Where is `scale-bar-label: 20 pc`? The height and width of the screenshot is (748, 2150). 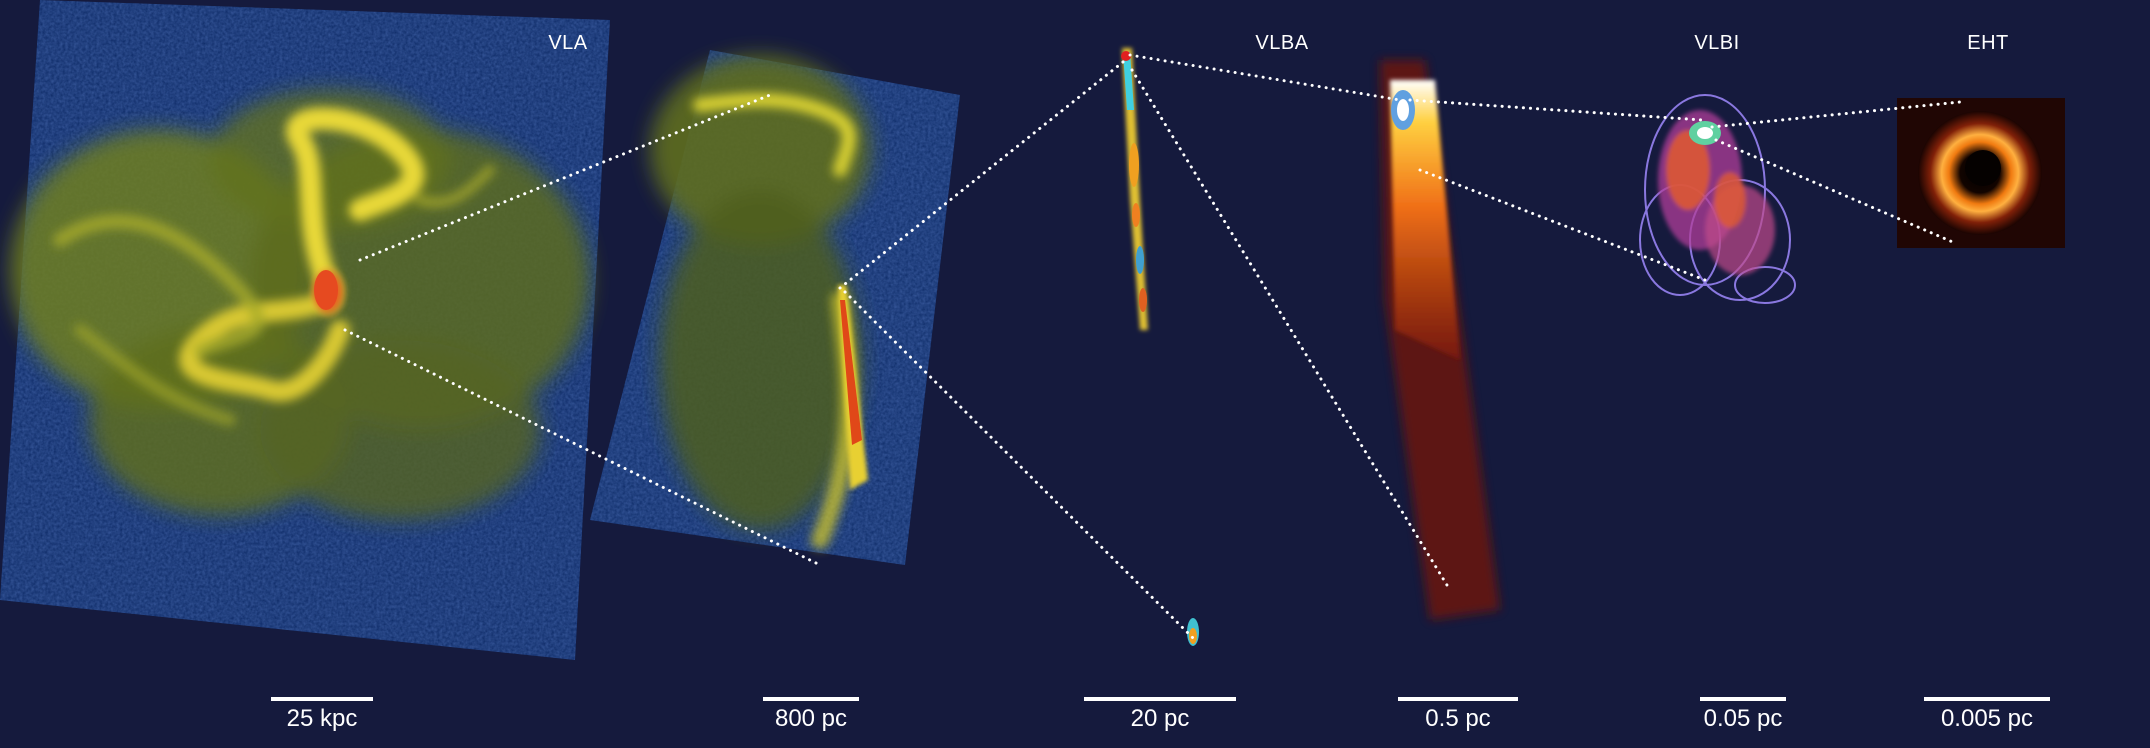
scale-bar-label: 20 pc is located at coordinates (1160, 718).